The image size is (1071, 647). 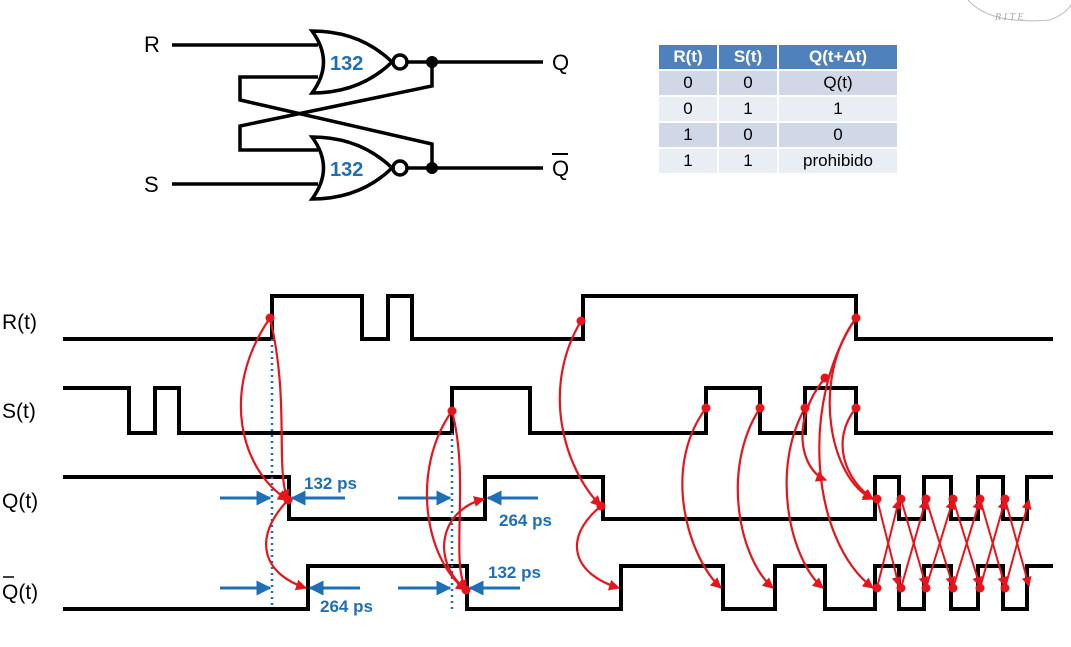 I want to click on gate-top-delay: 132, so click(x=346, y=64).